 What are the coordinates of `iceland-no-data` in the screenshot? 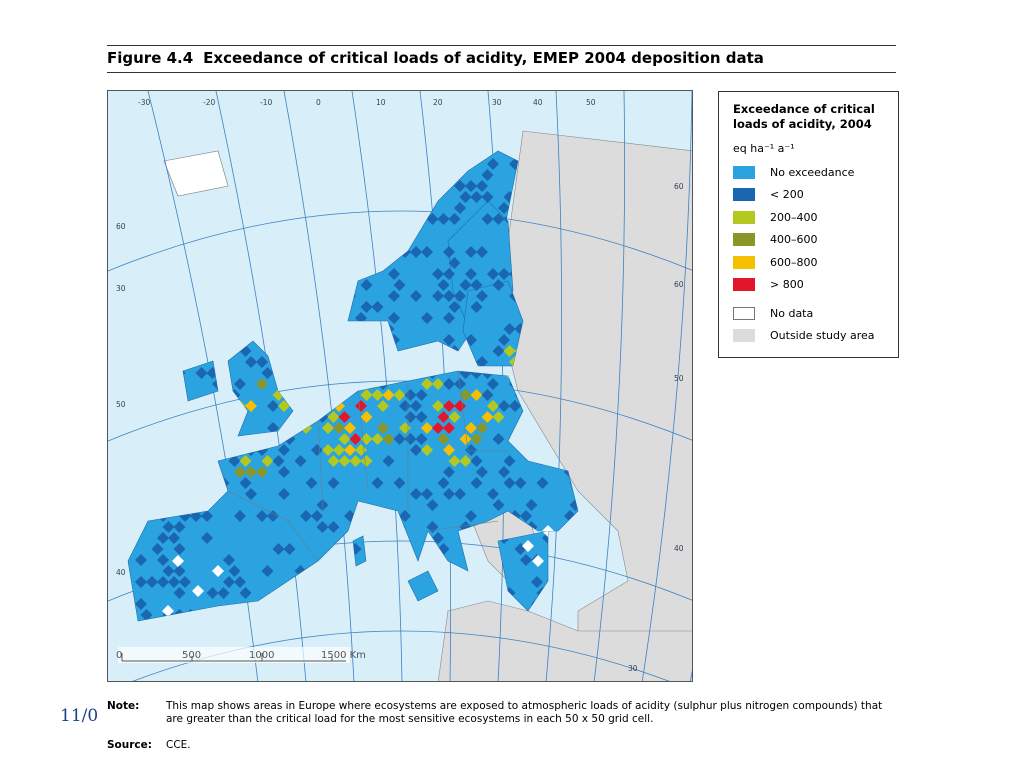 It's located at (196, 173).